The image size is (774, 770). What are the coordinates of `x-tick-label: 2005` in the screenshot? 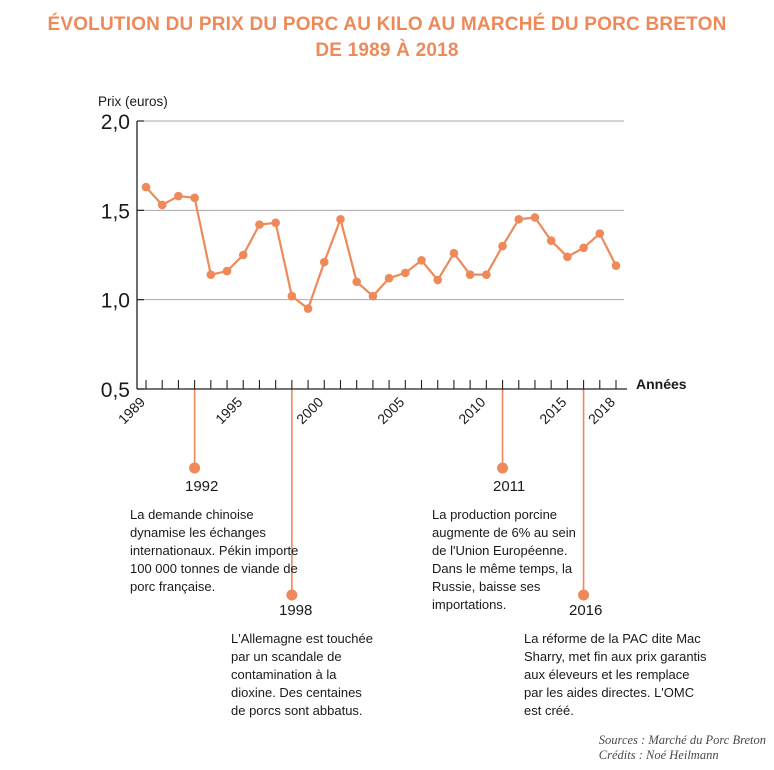 It's located at (390, 410).